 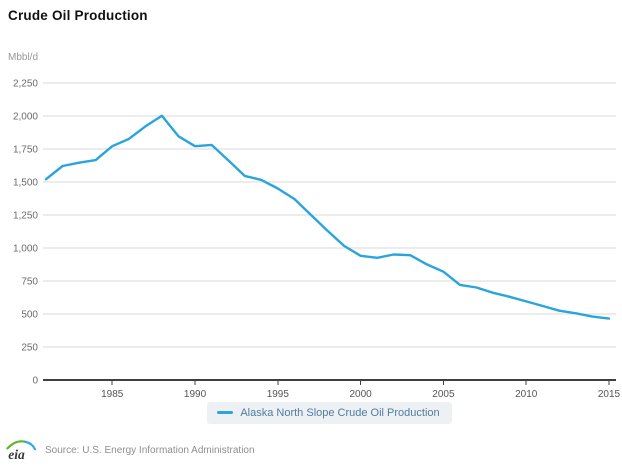 I want to click on y-tick-label: 1,000, so click(x=25, y=248).